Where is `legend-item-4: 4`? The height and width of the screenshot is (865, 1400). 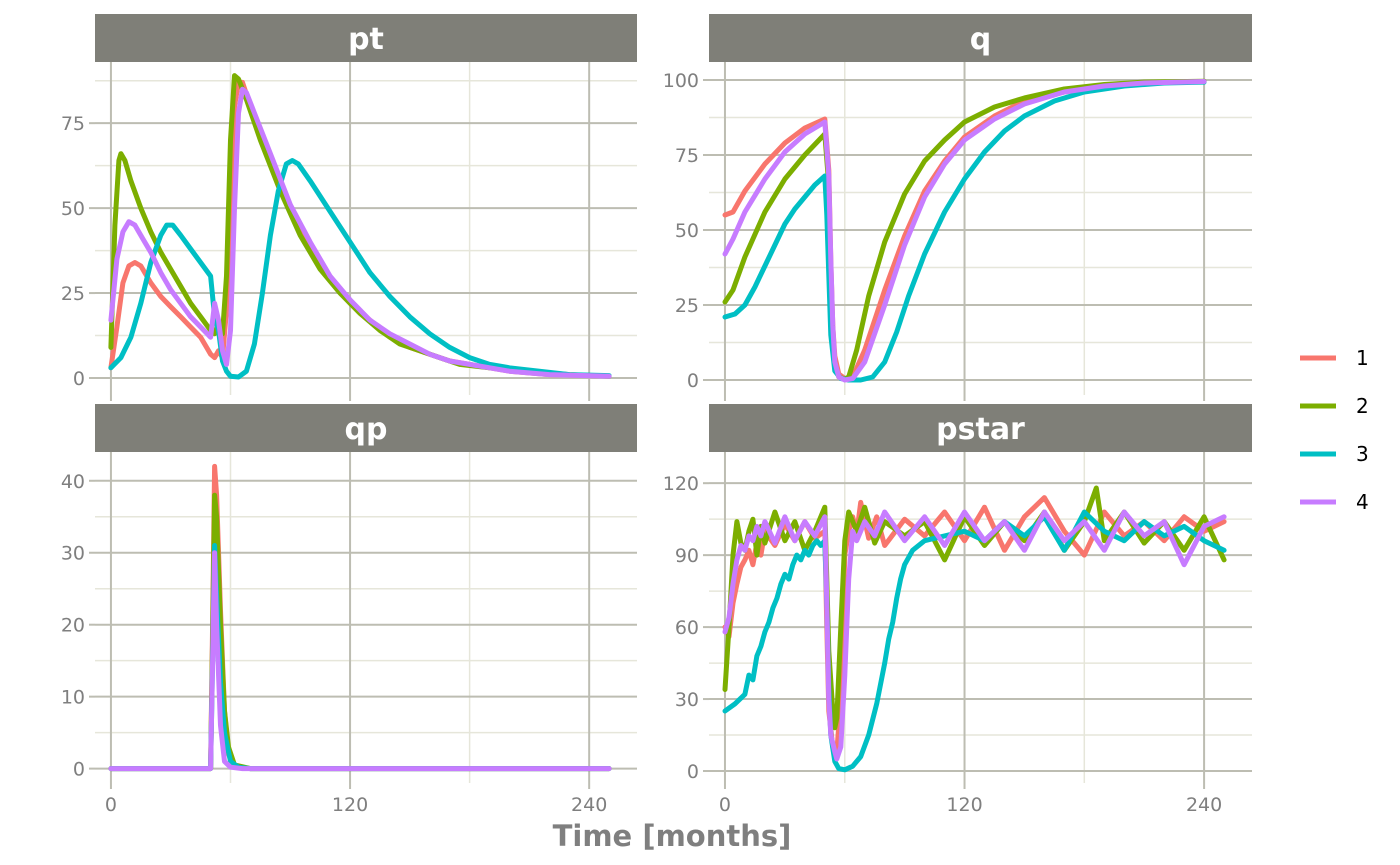 legend-item-4: 4 is located at coordinates (1334, 502).